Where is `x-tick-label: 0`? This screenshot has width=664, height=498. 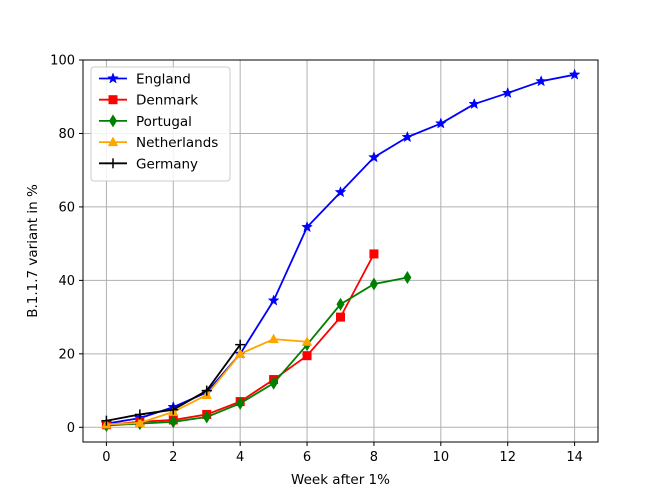
x-tick-label: 0 is located at coordinates (106, 457).